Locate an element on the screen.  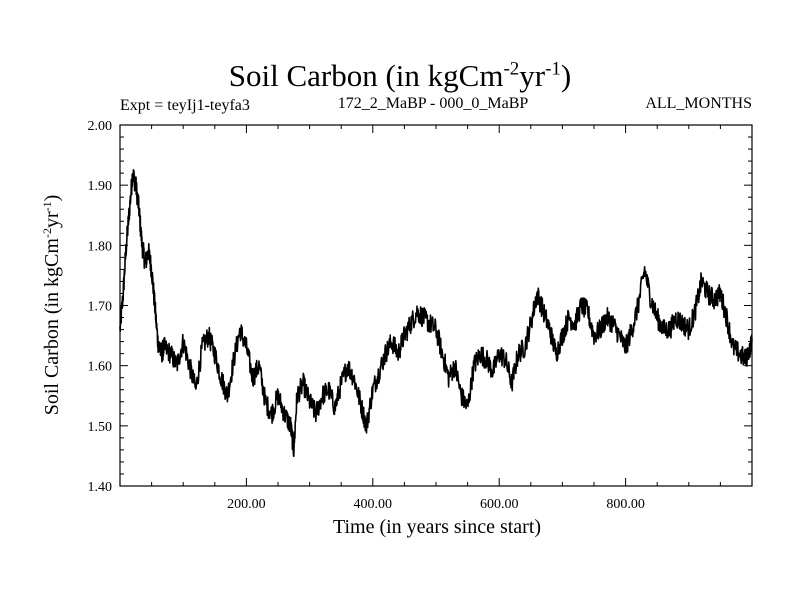
y-tick-label: 2.00 is located at coordinates (100, 126).